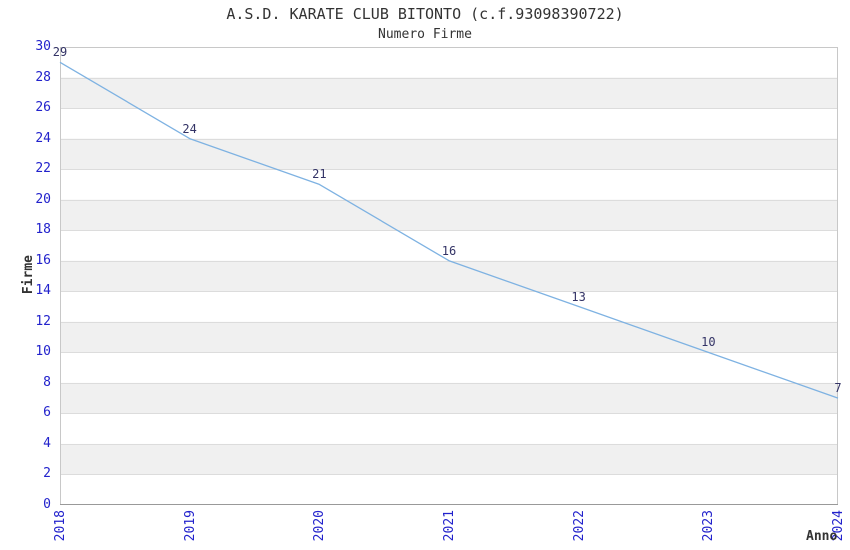 The height and width of the screenshot is (550, 850). What do you see at coordinates (449, 526) in the screenshot?
I see `x-tick-label: 2021` at bounding box center [449, 526].